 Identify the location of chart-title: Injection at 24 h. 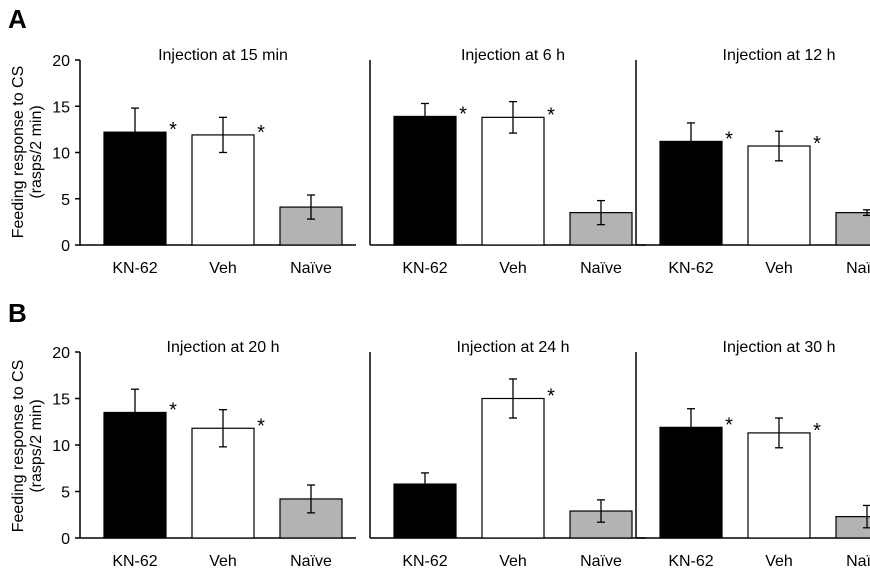
(513, 347).